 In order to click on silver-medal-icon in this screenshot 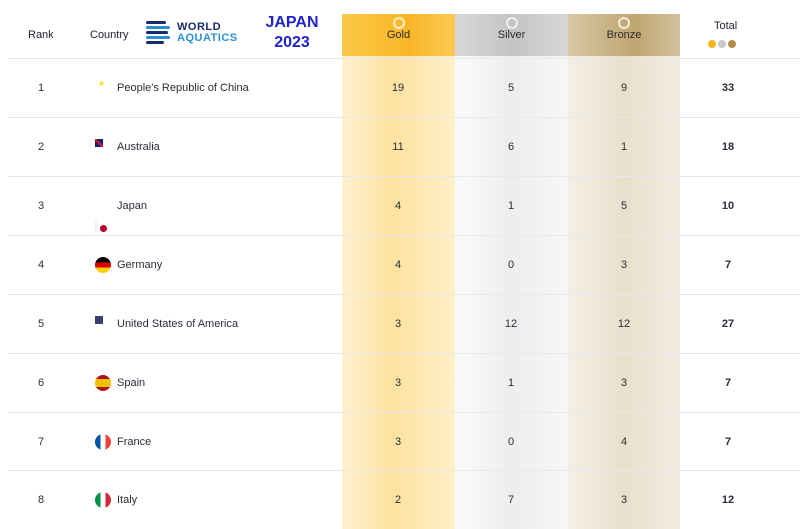, I will do `click(511, 23)`.